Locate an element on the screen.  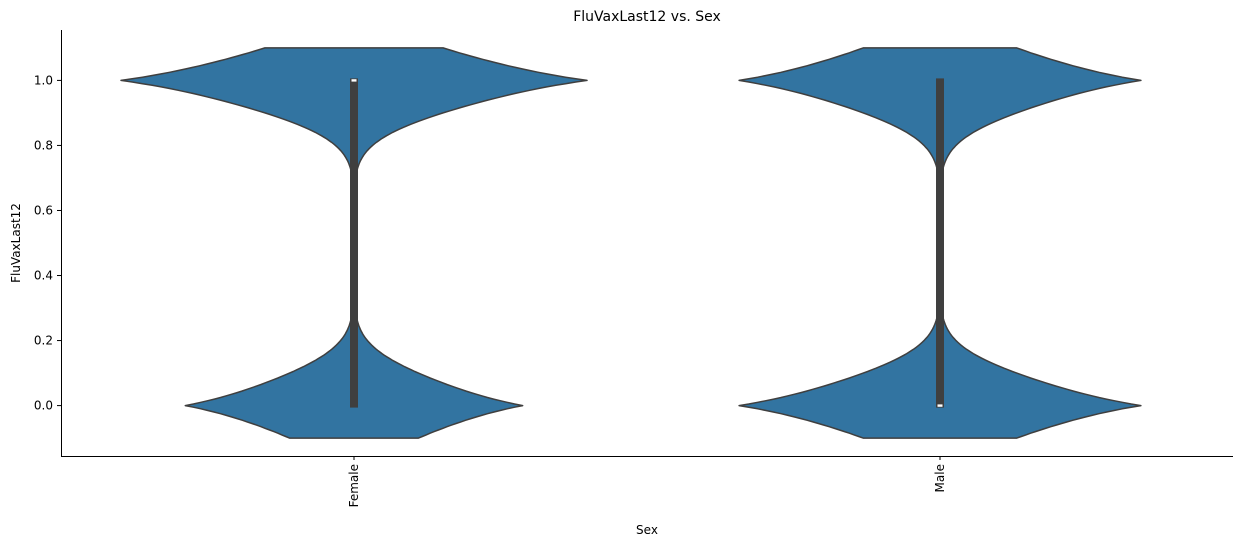
y-tick-label: 0.0 is located at coordinates (43, 406).